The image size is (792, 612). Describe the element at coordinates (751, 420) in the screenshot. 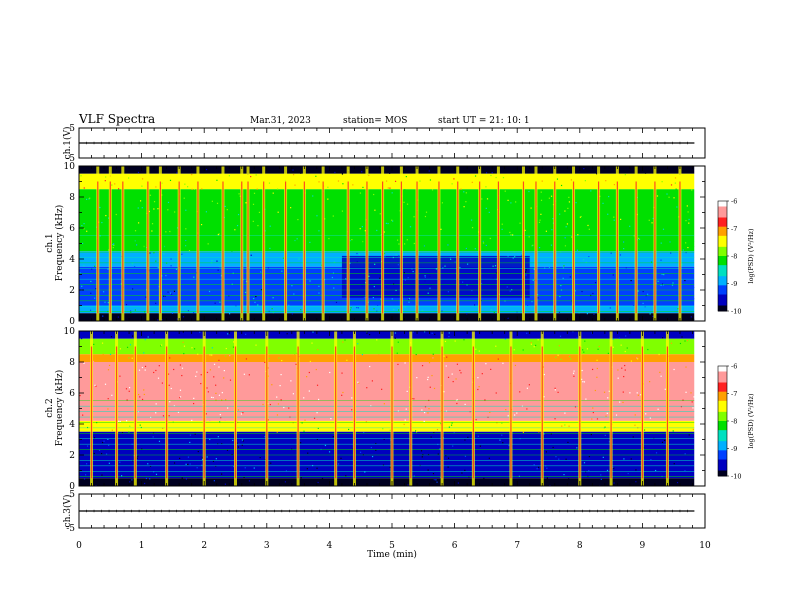

I see `colorbar-label: log(PSD) (V²/Hz)` at that location.